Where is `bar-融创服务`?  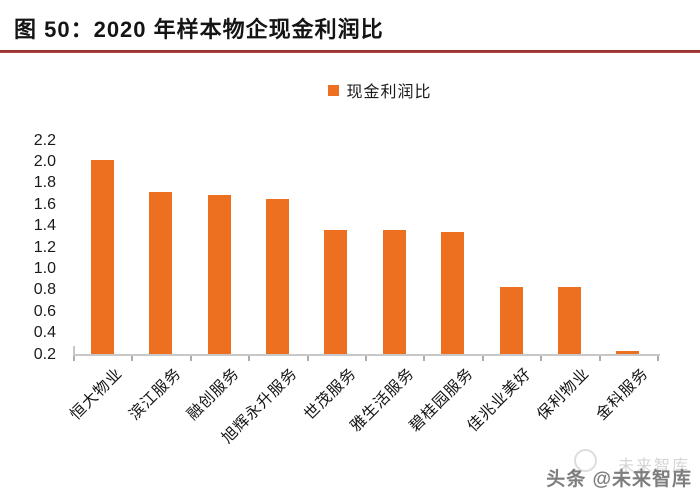 bar-融创服务 is located at coordinates (219, 274).